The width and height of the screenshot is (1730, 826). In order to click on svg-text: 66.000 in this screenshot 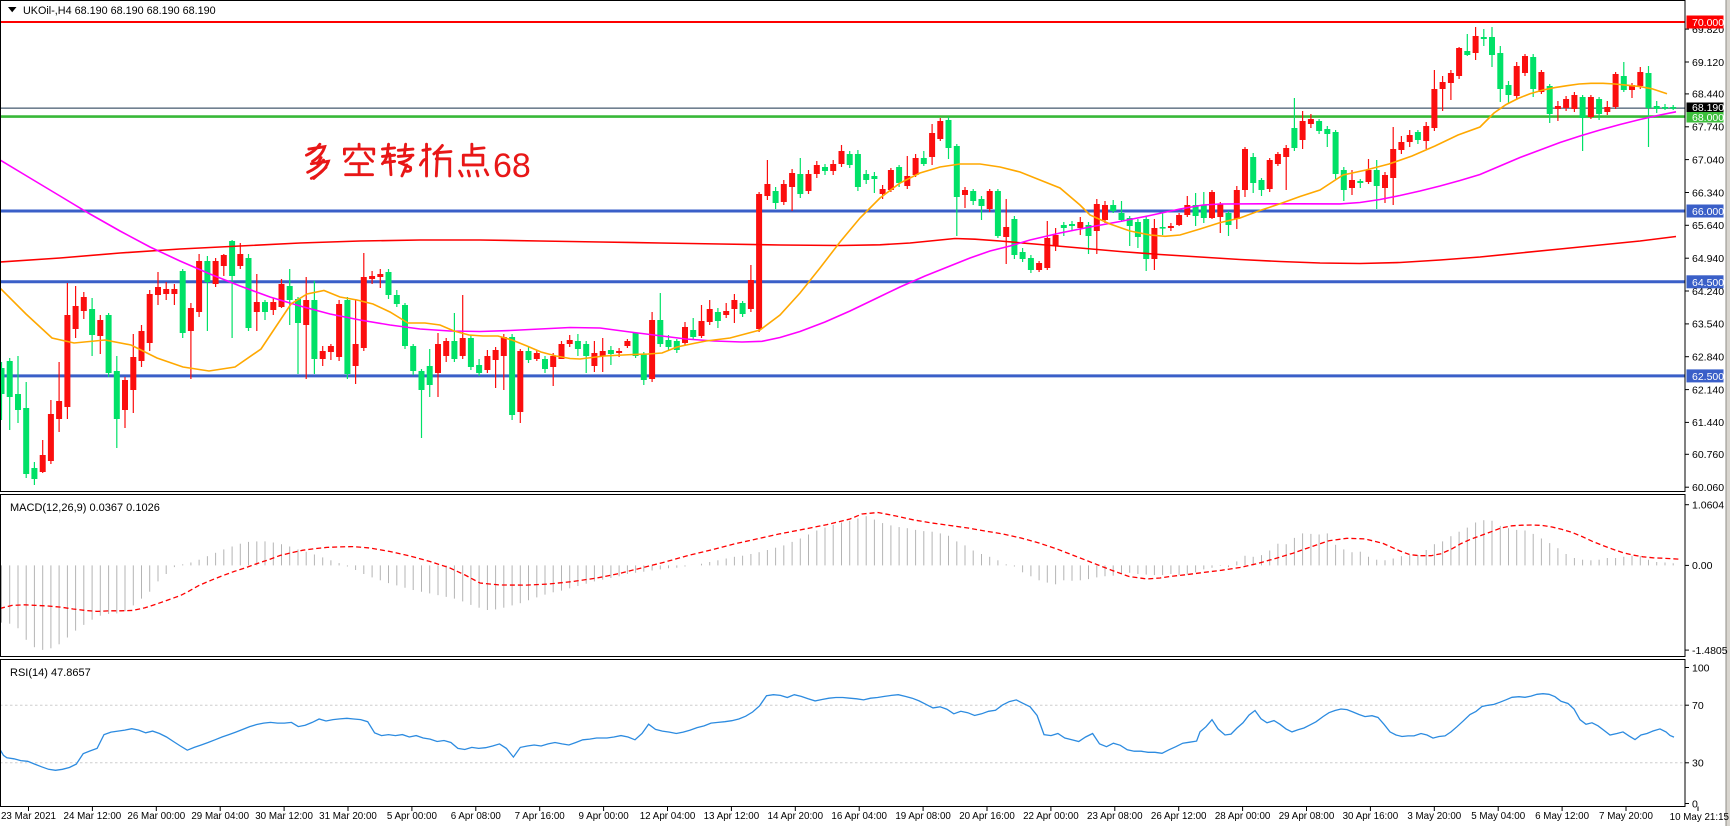, I will do `click(1708, 212)`.